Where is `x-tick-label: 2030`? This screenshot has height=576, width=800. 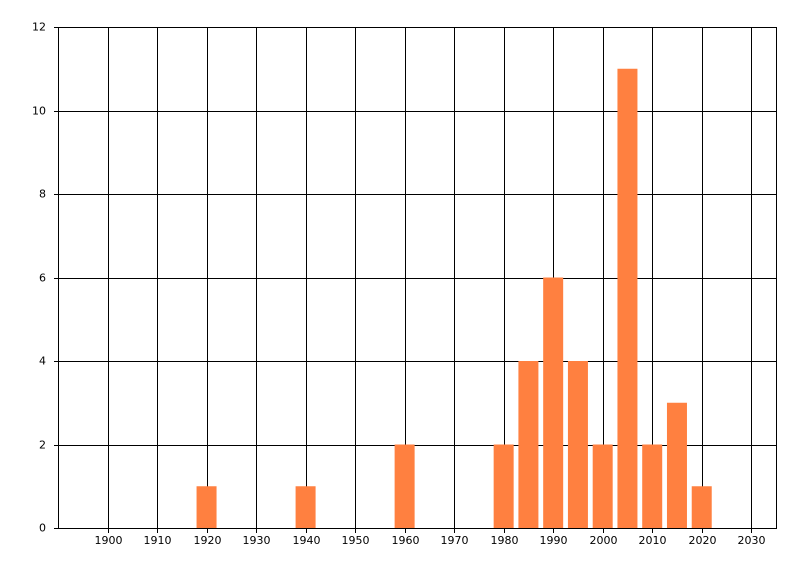
x-tick-label: 2030 is located at coordinates (752, 540).